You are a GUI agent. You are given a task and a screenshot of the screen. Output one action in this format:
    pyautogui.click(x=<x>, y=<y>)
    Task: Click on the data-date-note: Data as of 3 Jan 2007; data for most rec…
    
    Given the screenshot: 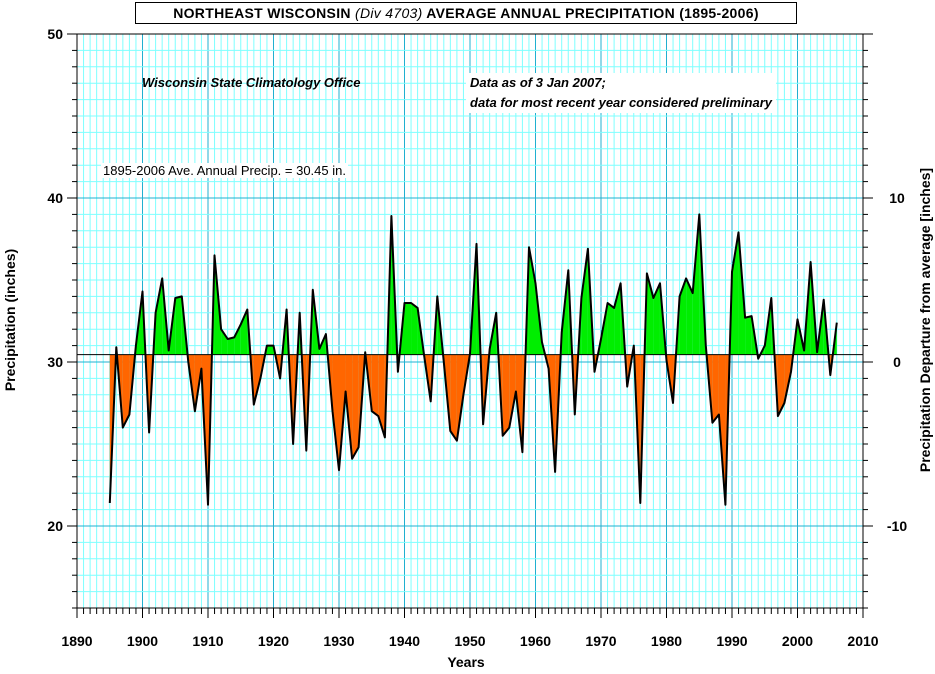 What is the action you would take?
    pyautogui.click(x=621, y=93)
    